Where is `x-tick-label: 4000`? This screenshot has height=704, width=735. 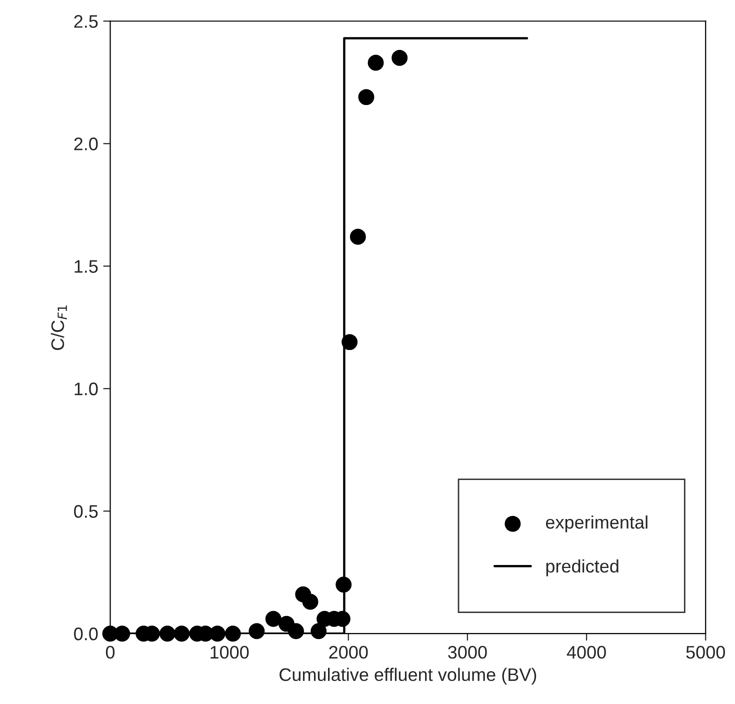 x-tick-label: 4000 is located at coordinates (586, 652).